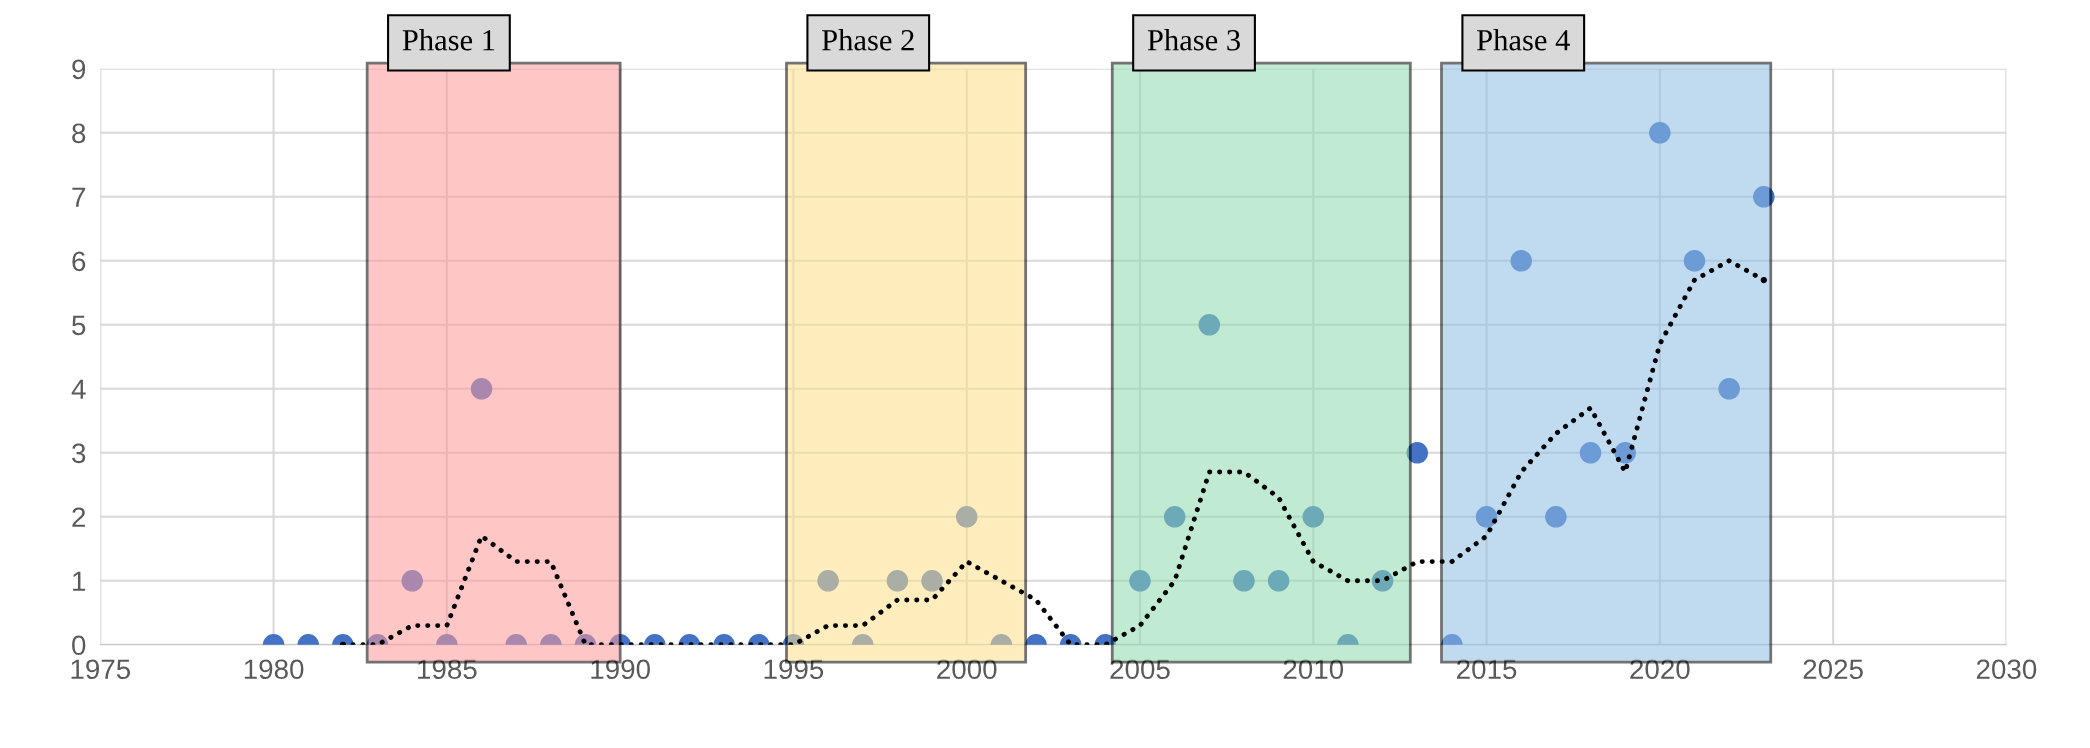 The height and width of the screenshot is (748, 2090). What do you see at coordinates (79, 645) in the screenshot?
I see `y-tick-label: 0` at bounding box center [79, 645].